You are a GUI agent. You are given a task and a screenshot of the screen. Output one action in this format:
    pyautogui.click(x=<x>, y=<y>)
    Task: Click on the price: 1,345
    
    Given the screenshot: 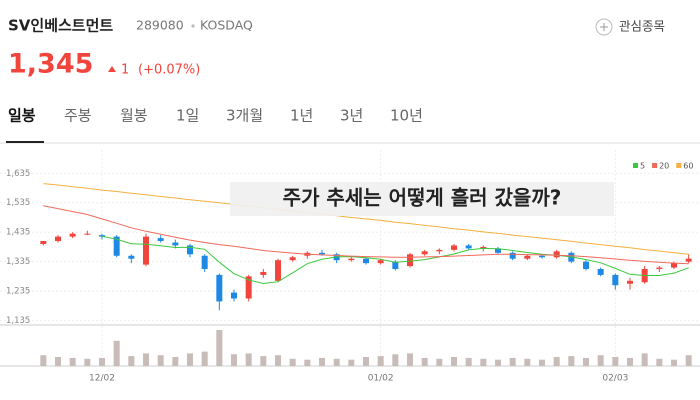 What is the action you would take?
    pyautogui.click(x=50, y=64)
    